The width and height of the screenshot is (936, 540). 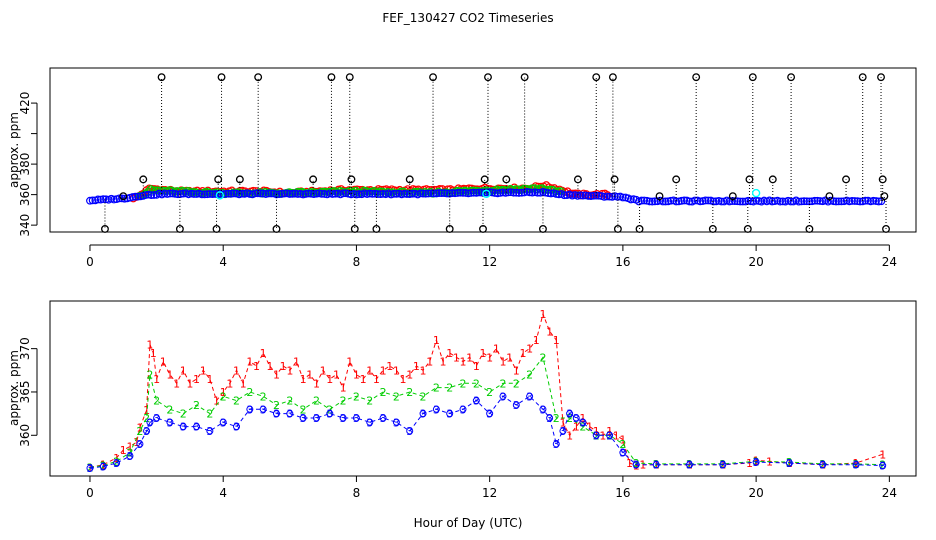 What do you see at coordinates (486, 432) in the screenshot?
I see `bottom-overlay-circles` at bounding box center [486, 432].